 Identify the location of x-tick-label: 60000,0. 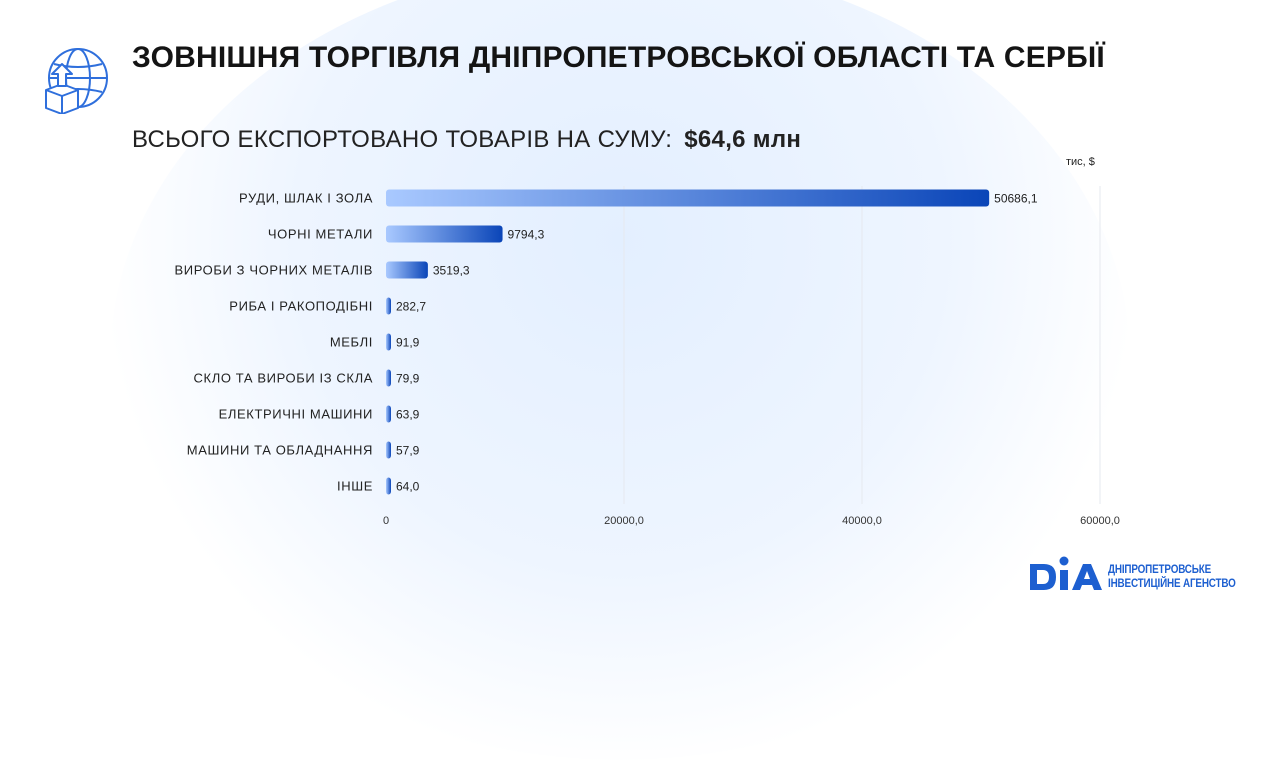
(1100, 521).